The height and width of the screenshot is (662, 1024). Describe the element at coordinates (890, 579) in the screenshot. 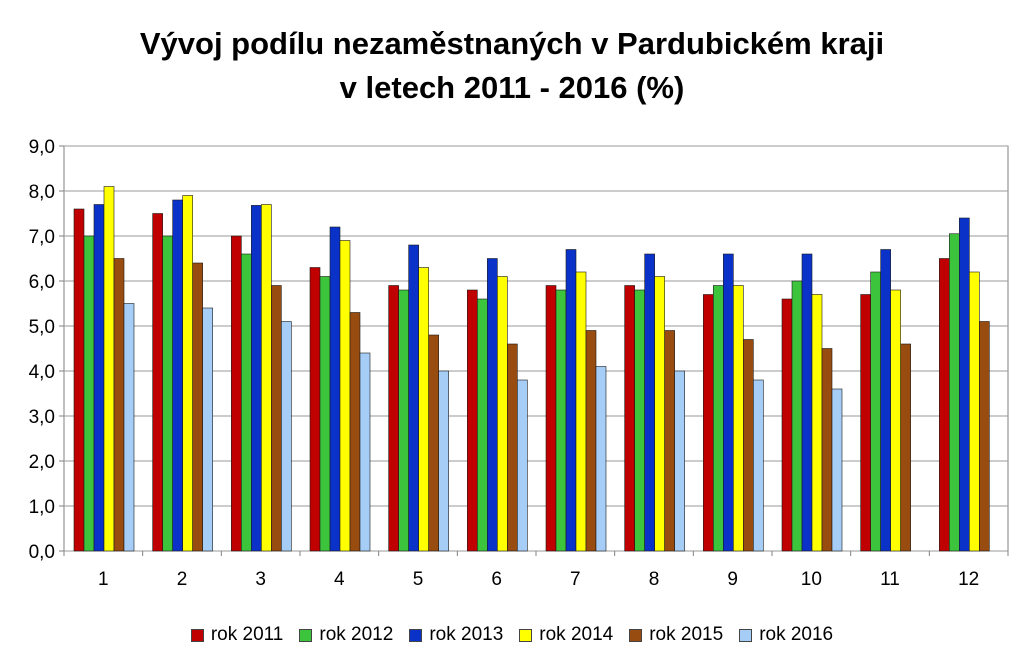

I see `x-tick-label: 11` at that location.